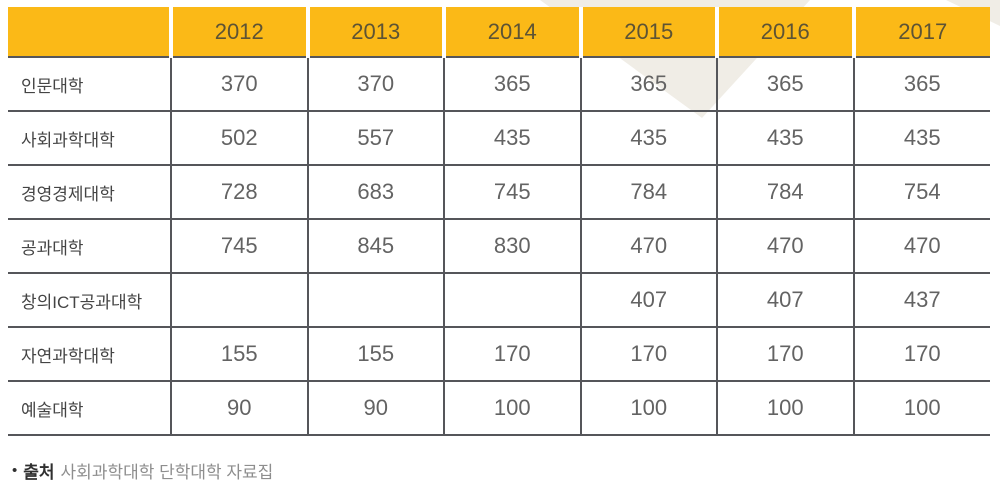 The width and height of the screenshot is (1000, 503). Describe the element at coordinates (921, 192) in the screenshot. I see `table-cell: 754` at that location.